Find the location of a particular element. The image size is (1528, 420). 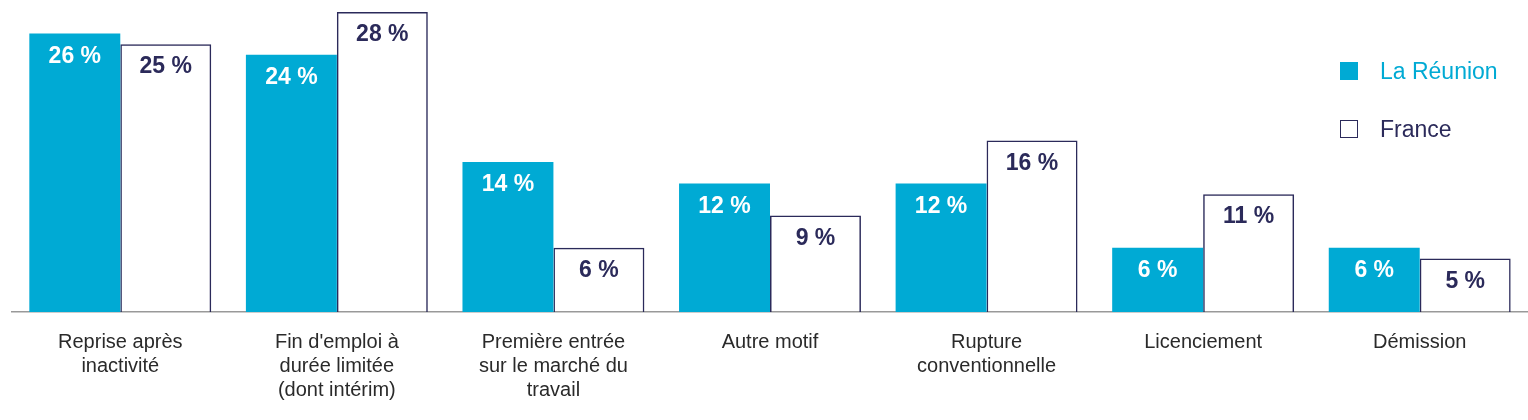

legend-label: France is located at coordinates (1416, 129).